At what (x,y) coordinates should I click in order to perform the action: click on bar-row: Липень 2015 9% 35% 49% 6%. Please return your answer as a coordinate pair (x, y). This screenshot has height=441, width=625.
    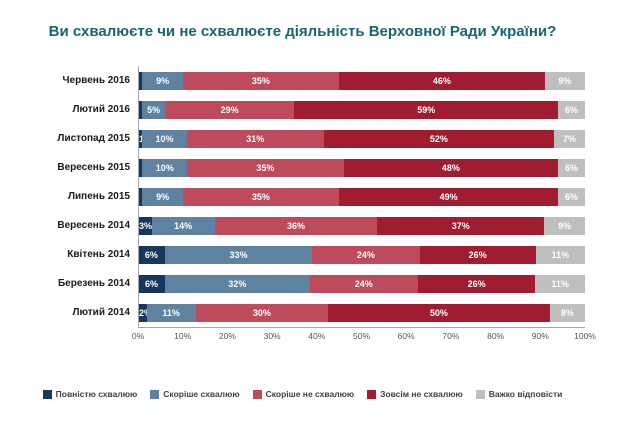
    Looking at the image, I should click on (302, 196).